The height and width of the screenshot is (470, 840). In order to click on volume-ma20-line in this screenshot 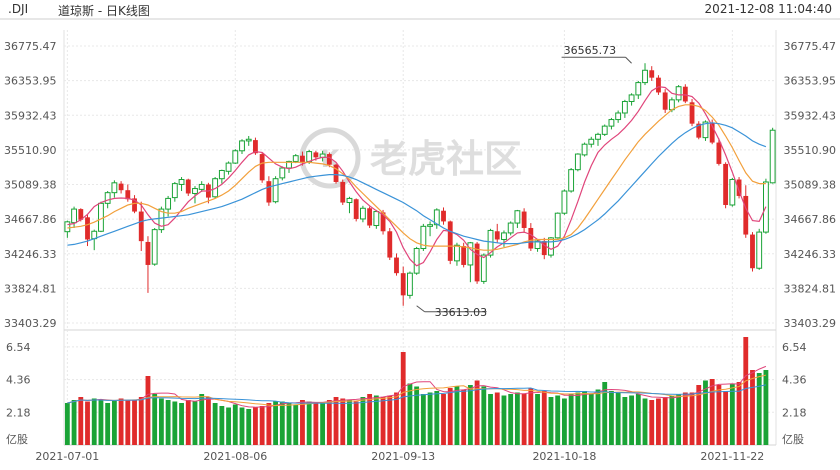, I will do `click(416, 394)`.